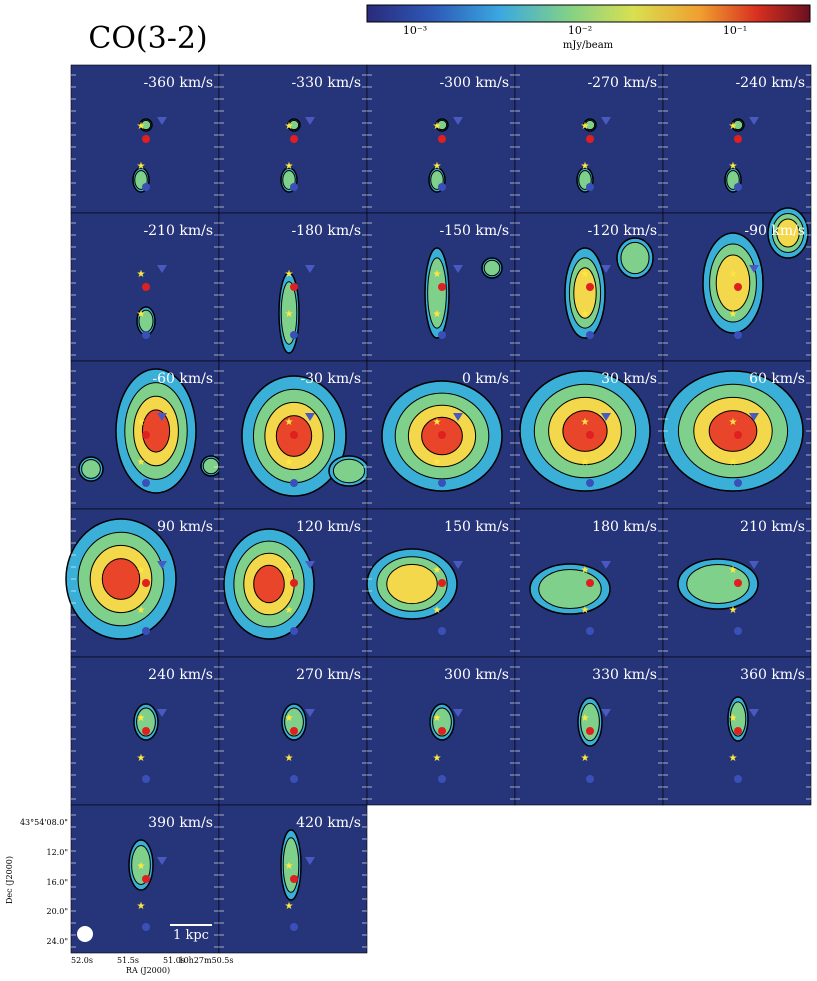 The height and width of the screenshot is (981, 817). I want to click on panel: ★ ★ 30 km/s, so click(589, 435).